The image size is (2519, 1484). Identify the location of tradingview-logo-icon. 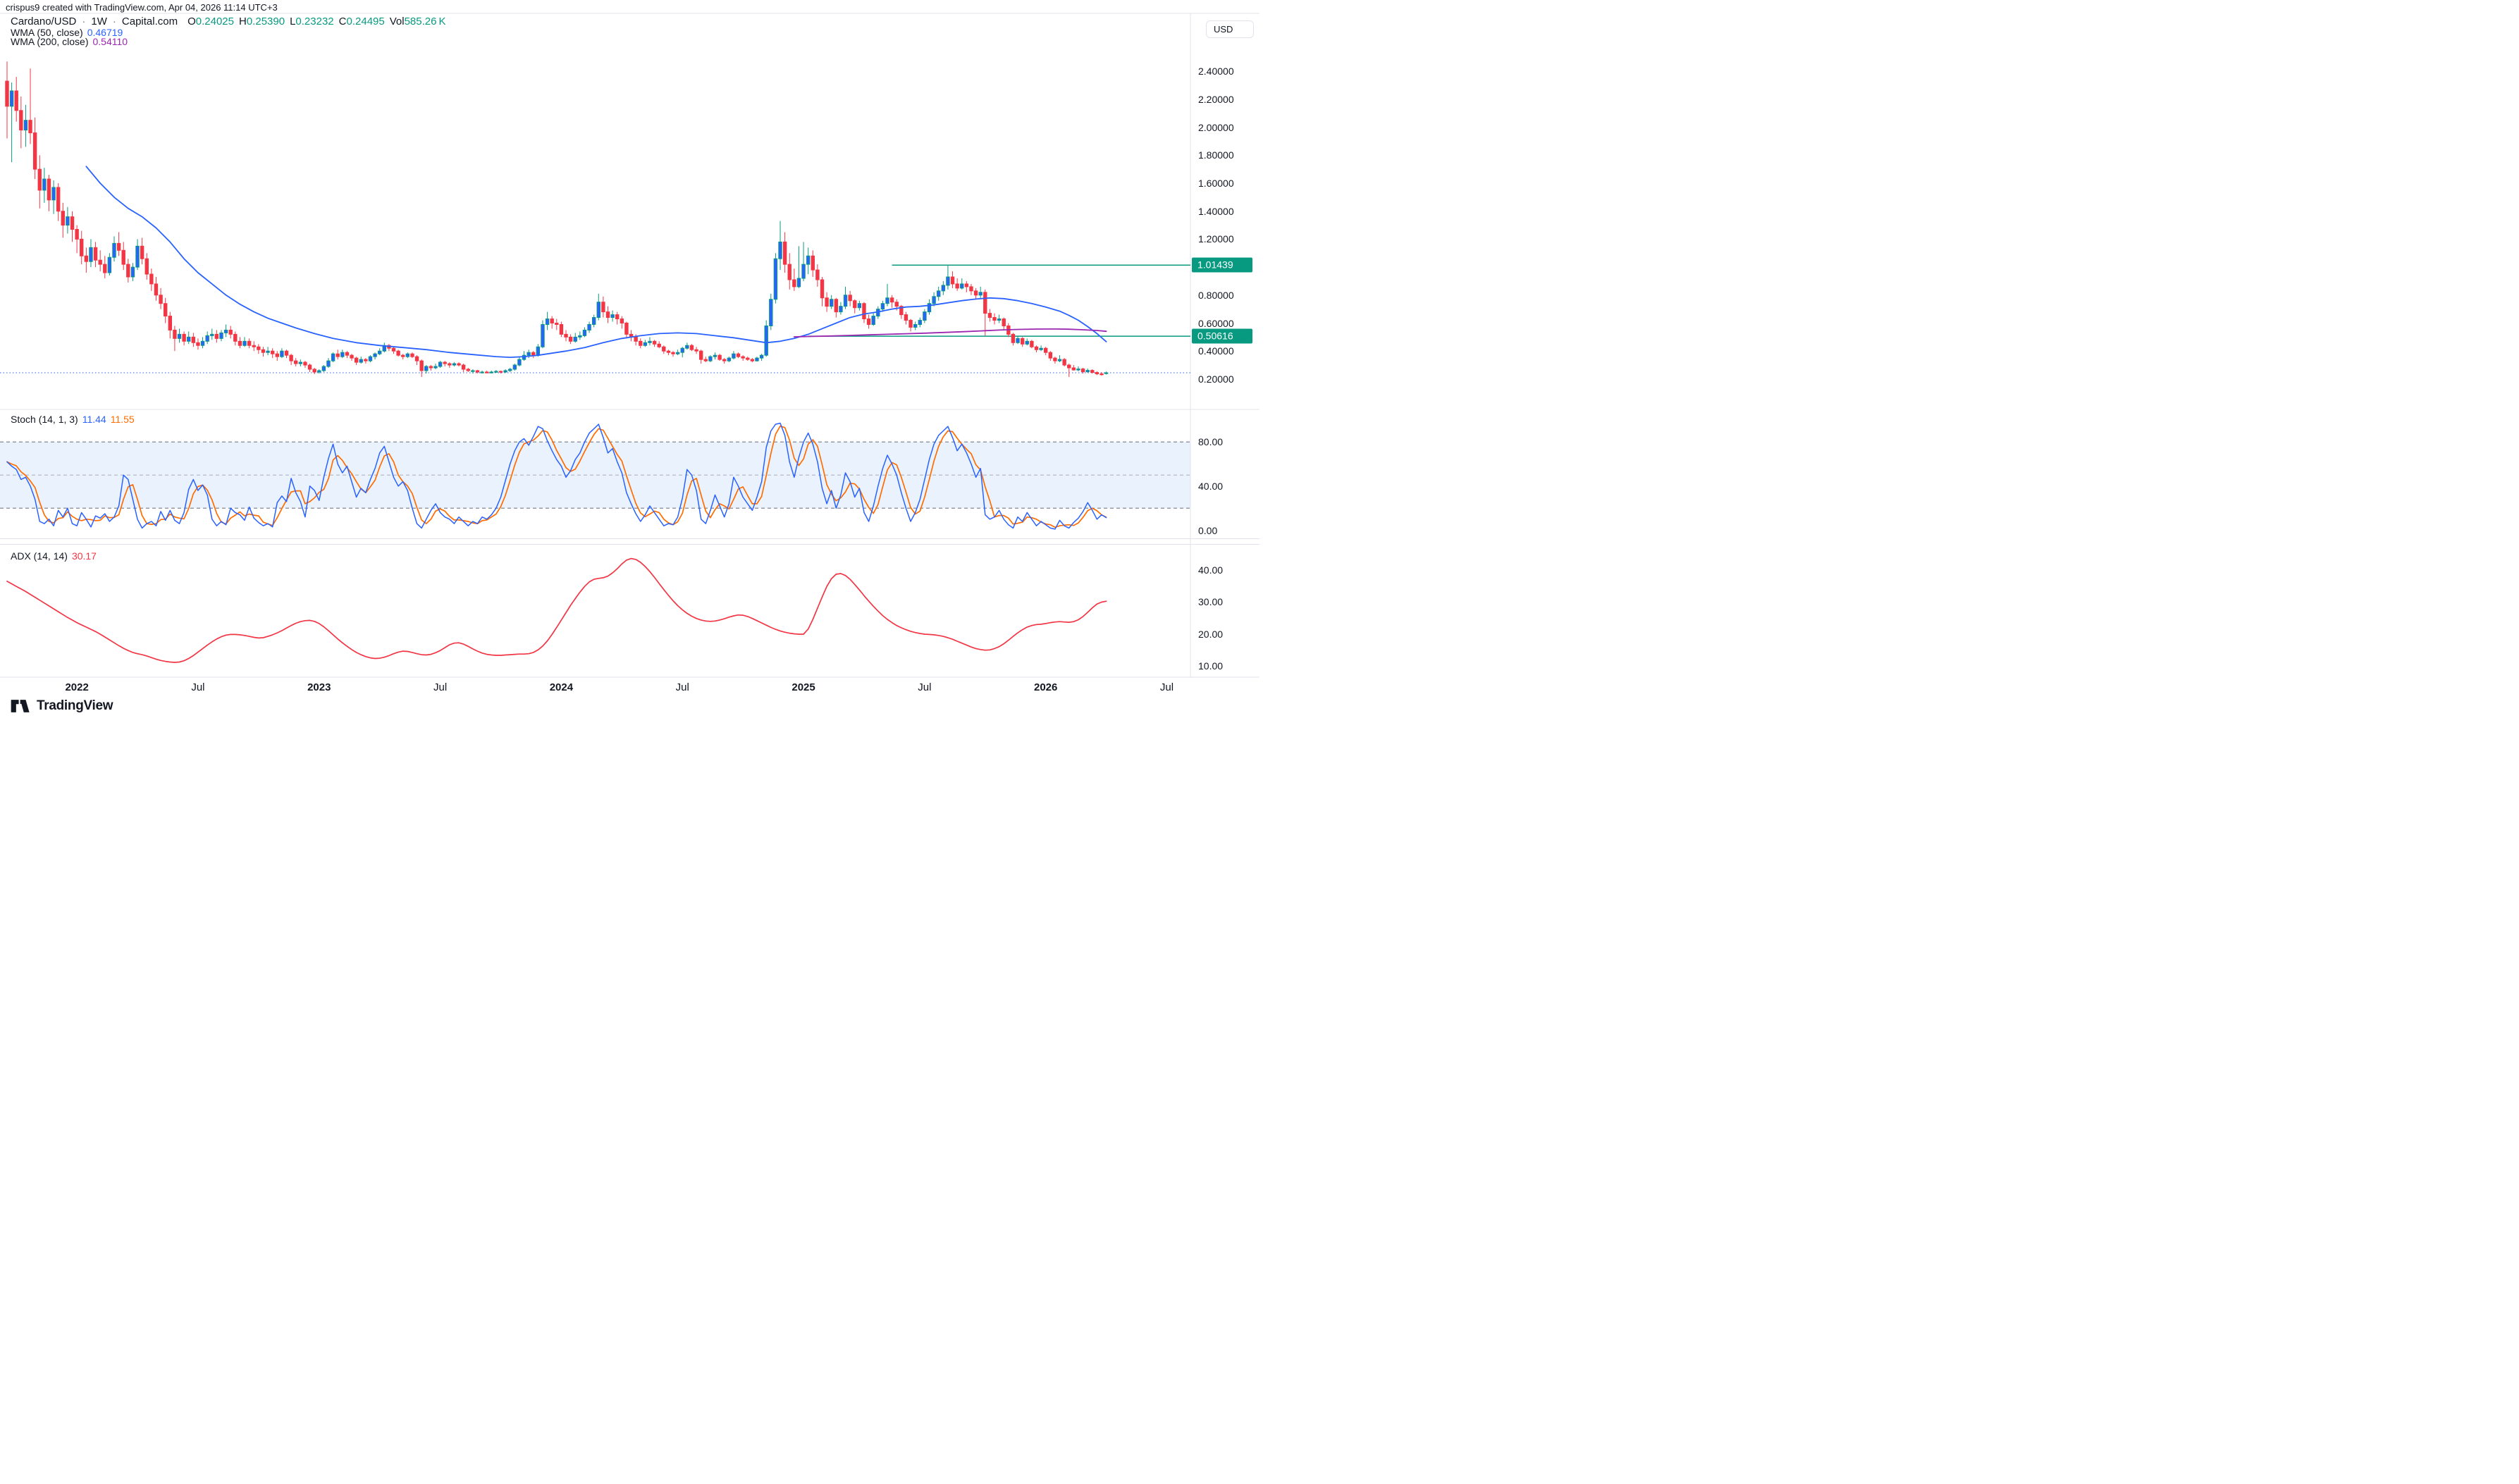
(20, 706).